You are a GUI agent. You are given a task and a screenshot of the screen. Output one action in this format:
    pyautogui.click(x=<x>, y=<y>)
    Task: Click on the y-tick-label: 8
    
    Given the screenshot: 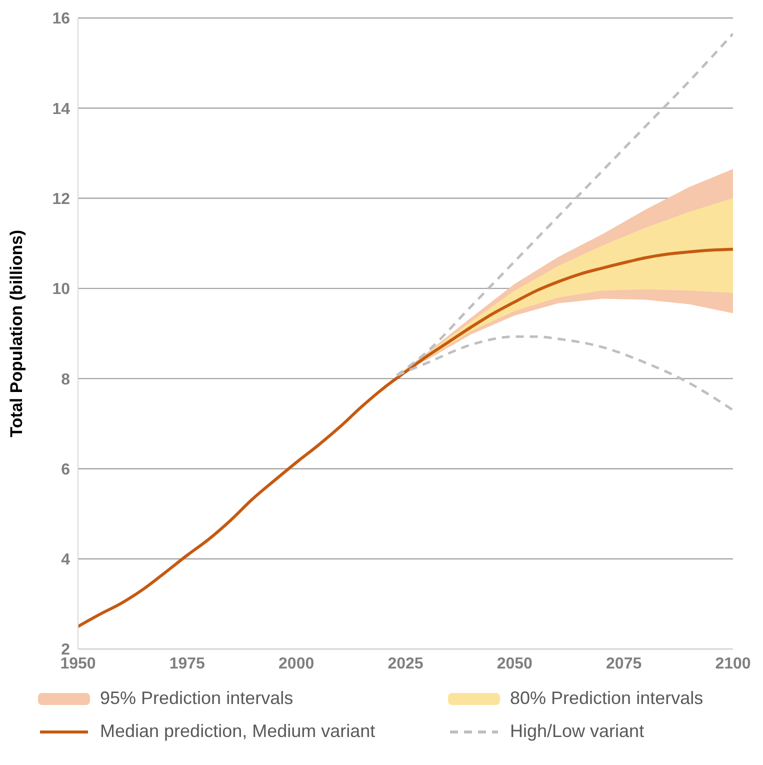 What is the action you would take?
    pyautogui.click(x=65, y=379)
    